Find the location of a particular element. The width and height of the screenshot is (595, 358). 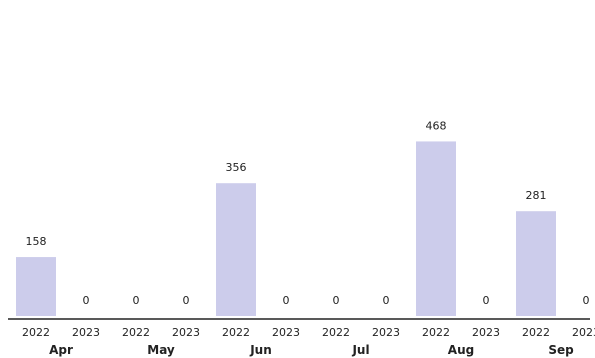

value-label-aug-2023: 0 is located at coordinates (486, 300).